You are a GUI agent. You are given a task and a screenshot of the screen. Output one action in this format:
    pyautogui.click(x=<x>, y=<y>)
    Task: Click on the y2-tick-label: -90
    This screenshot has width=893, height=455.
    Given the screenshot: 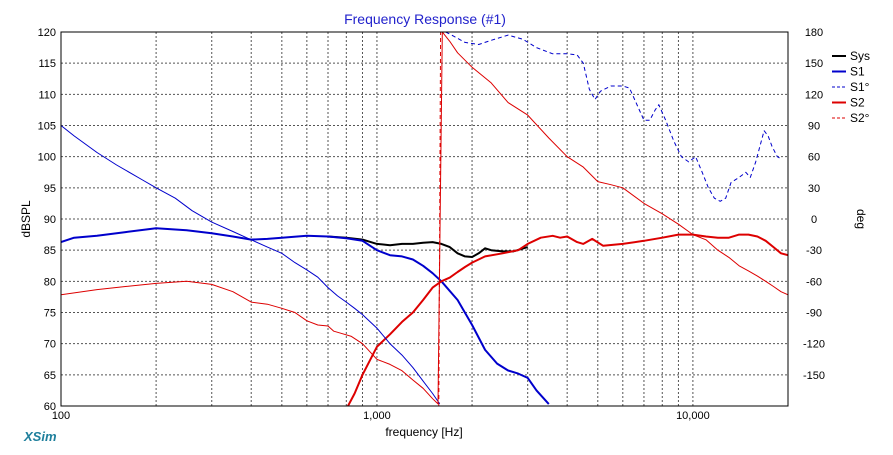 What is the action you would take?
    pyautogui.click(x=814, y=314)
    